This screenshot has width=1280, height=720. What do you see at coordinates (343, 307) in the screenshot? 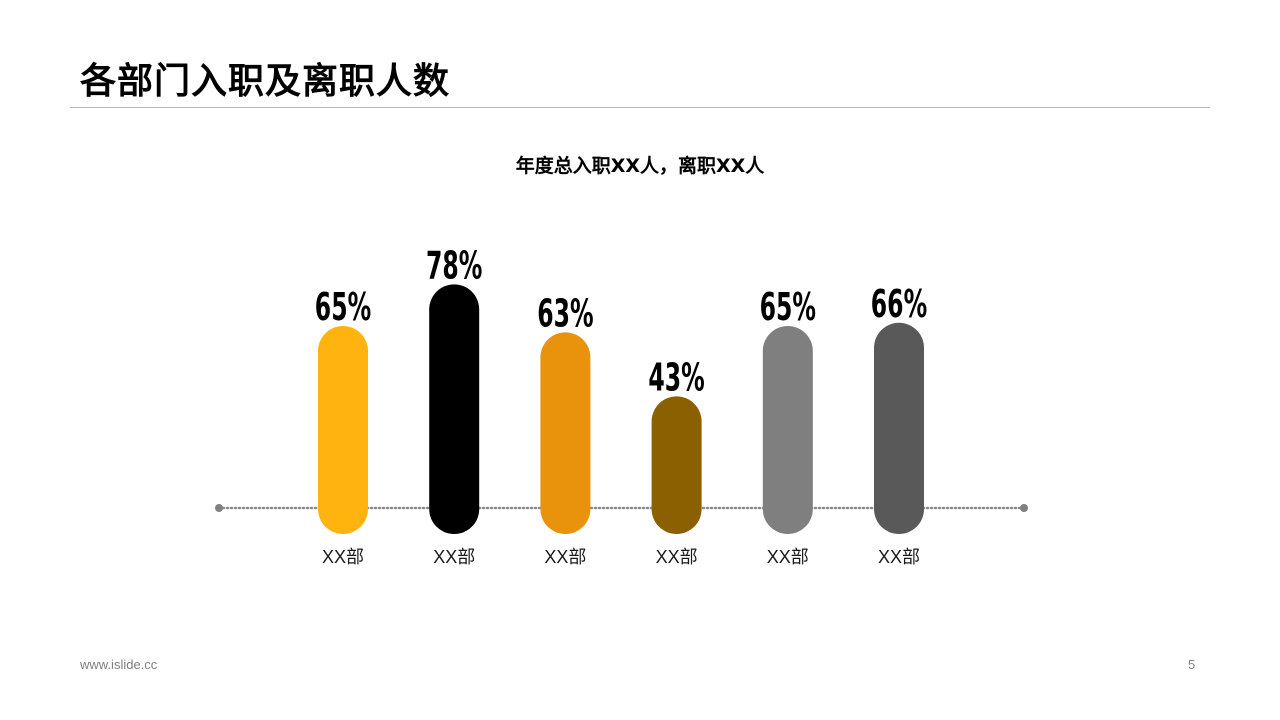
I see `bar-value-label-1: 65%` at bounding box center [343, 307].